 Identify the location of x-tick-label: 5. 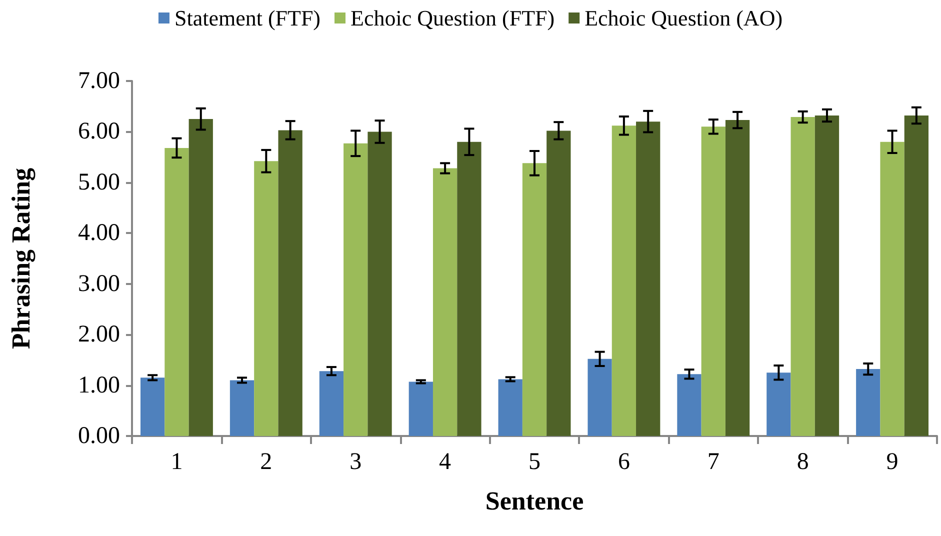
(534, 462).